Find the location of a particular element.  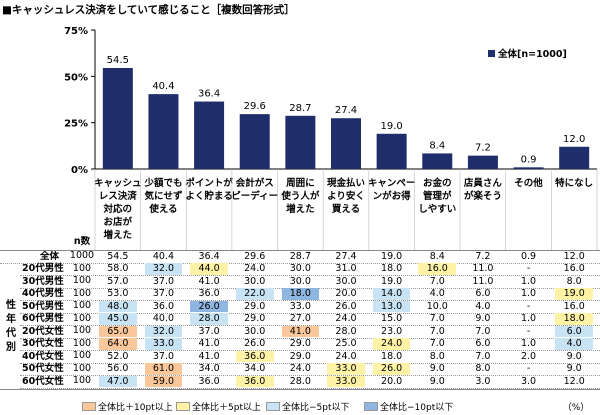

legend-text: 全体比＋10pt以上 is located at coordinates (135, 408).